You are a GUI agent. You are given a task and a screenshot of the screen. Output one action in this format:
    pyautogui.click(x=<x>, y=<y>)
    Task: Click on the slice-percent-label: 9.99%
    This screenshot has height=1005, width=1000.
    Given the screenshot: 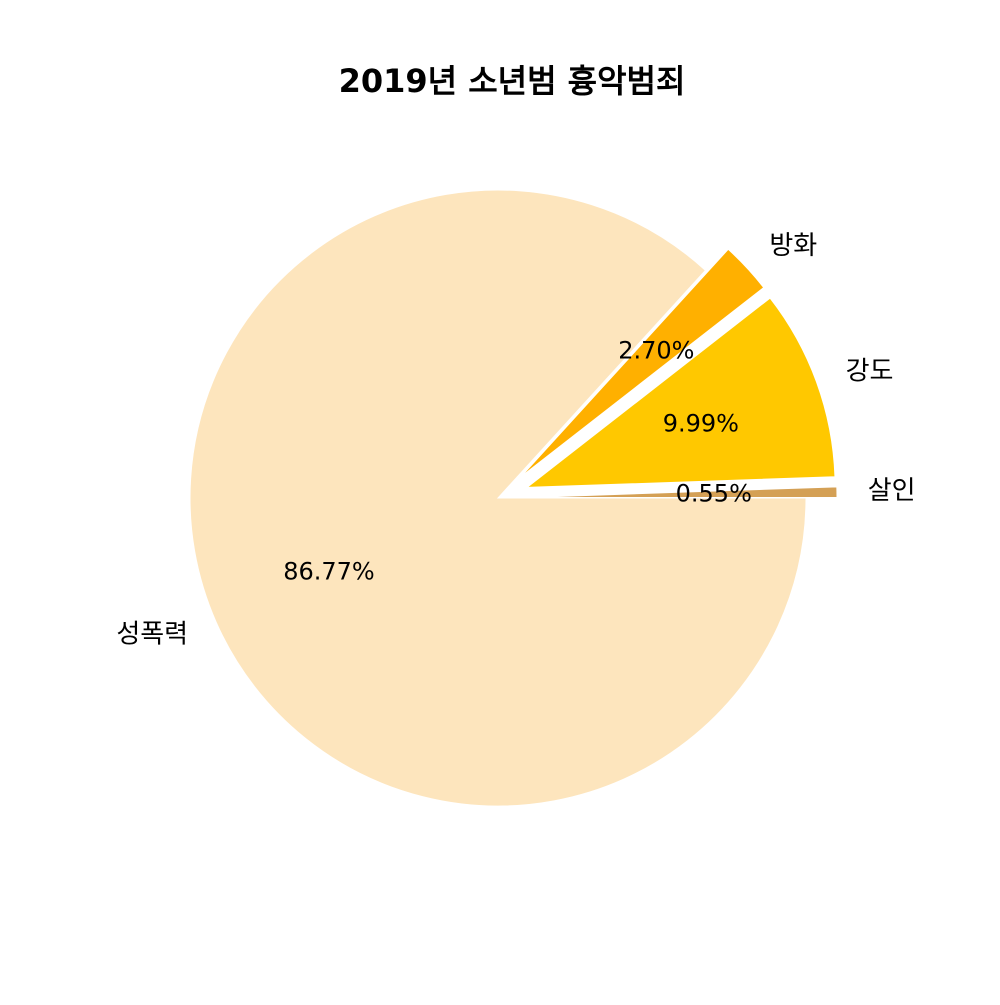 What is the action you would take?
    pyautogui.click(x=701, y=423)
    